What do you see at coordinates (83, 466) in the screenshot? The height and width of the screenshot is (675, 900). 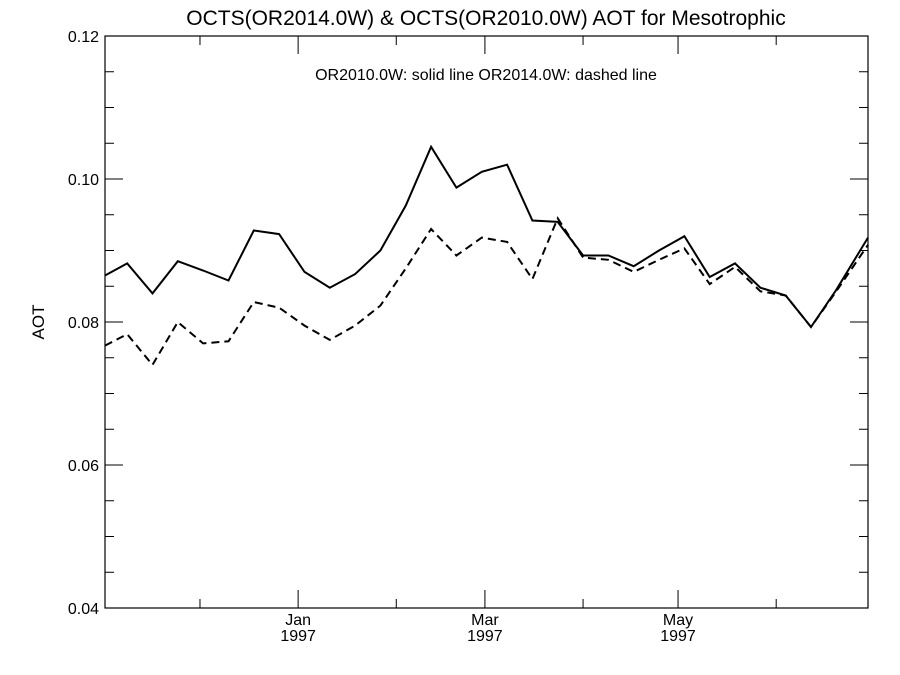 I see `y-tick-label: 0.06` at bounding box center [83, 466].